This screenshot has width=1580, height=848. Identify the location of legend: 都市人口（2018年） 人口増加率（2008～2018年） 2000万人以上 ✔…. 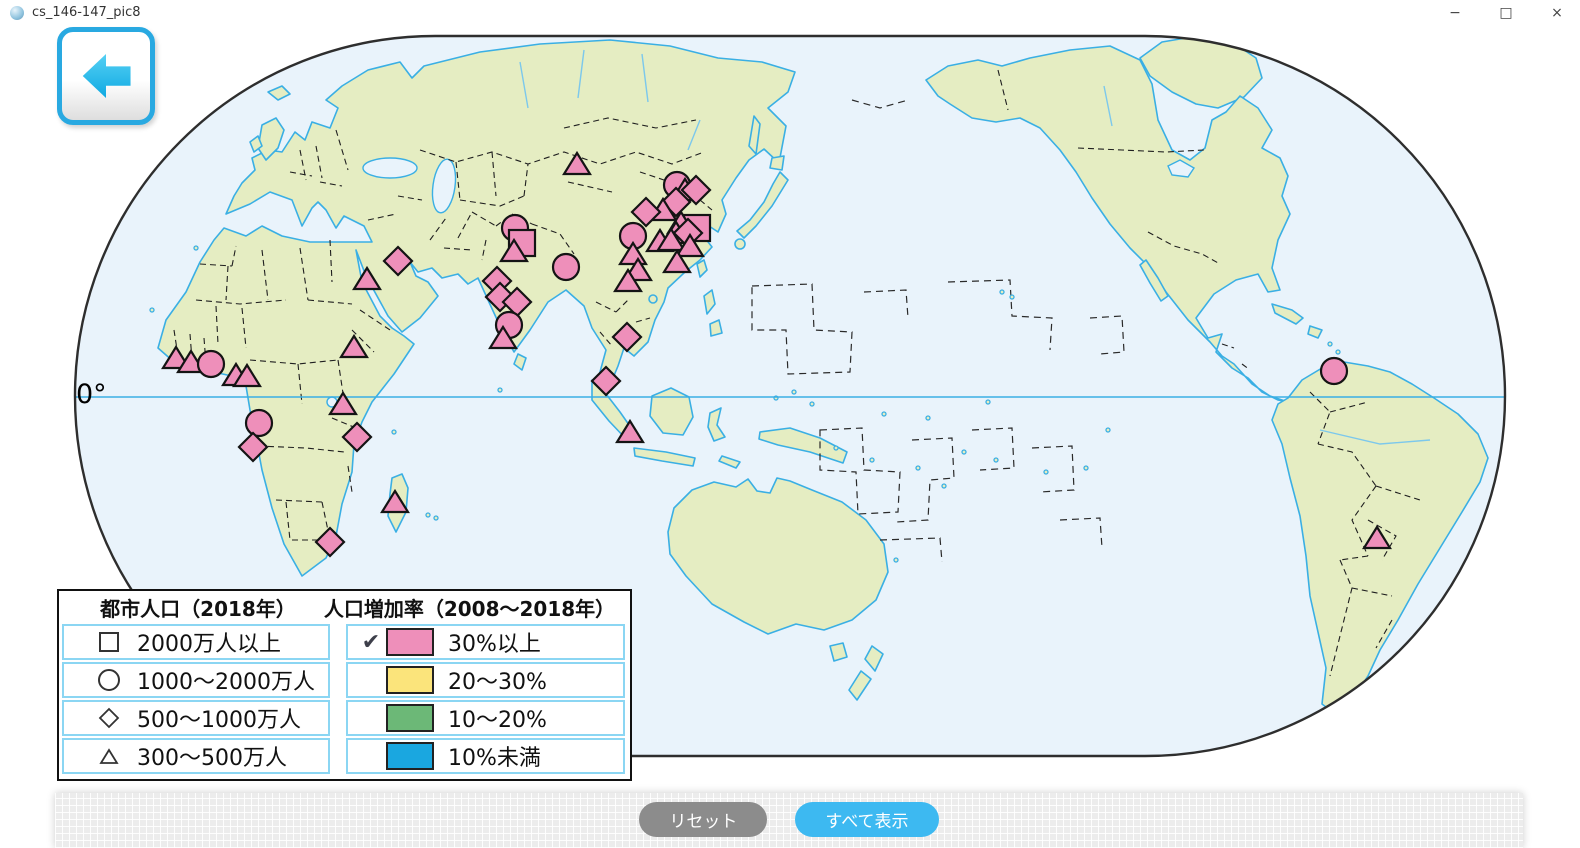
(344, 685).